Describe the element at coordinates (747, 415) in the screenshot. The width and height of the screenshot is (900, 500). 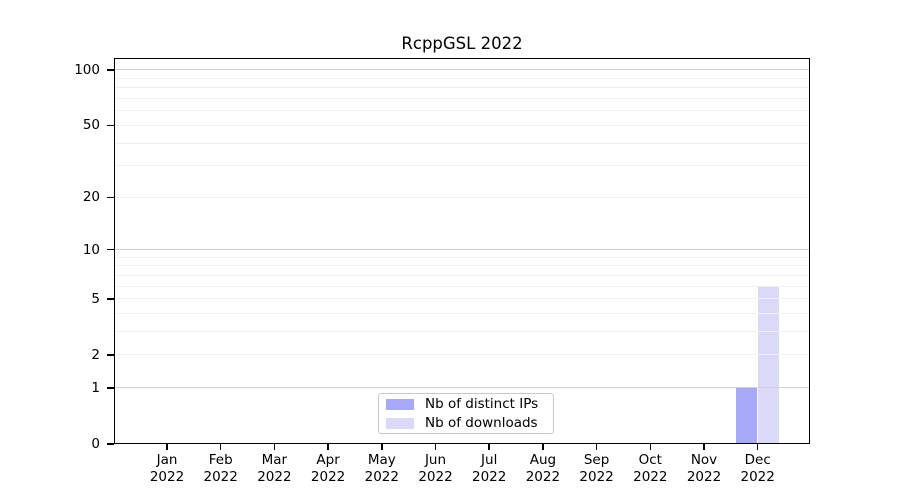
I see `bar-distinct-ips-dec` at that location.